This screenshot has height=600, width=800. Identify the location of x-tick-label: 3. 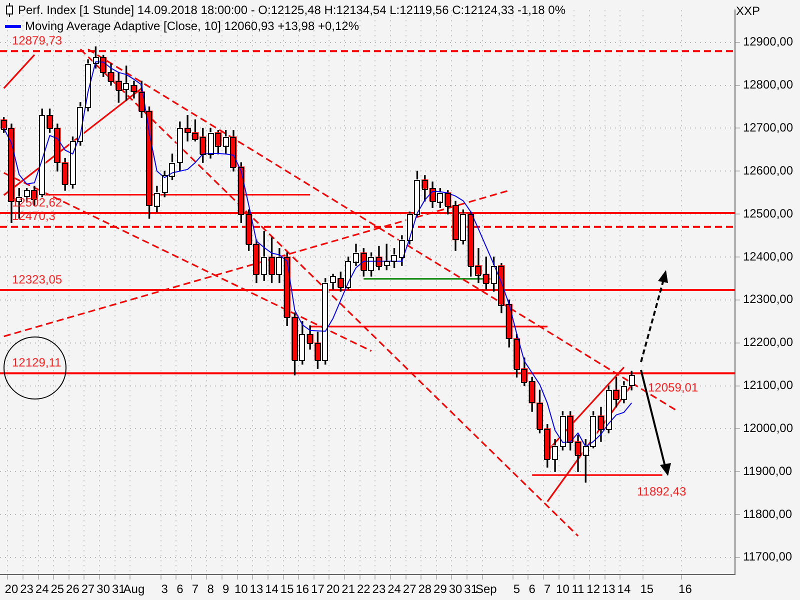
(164, 589).